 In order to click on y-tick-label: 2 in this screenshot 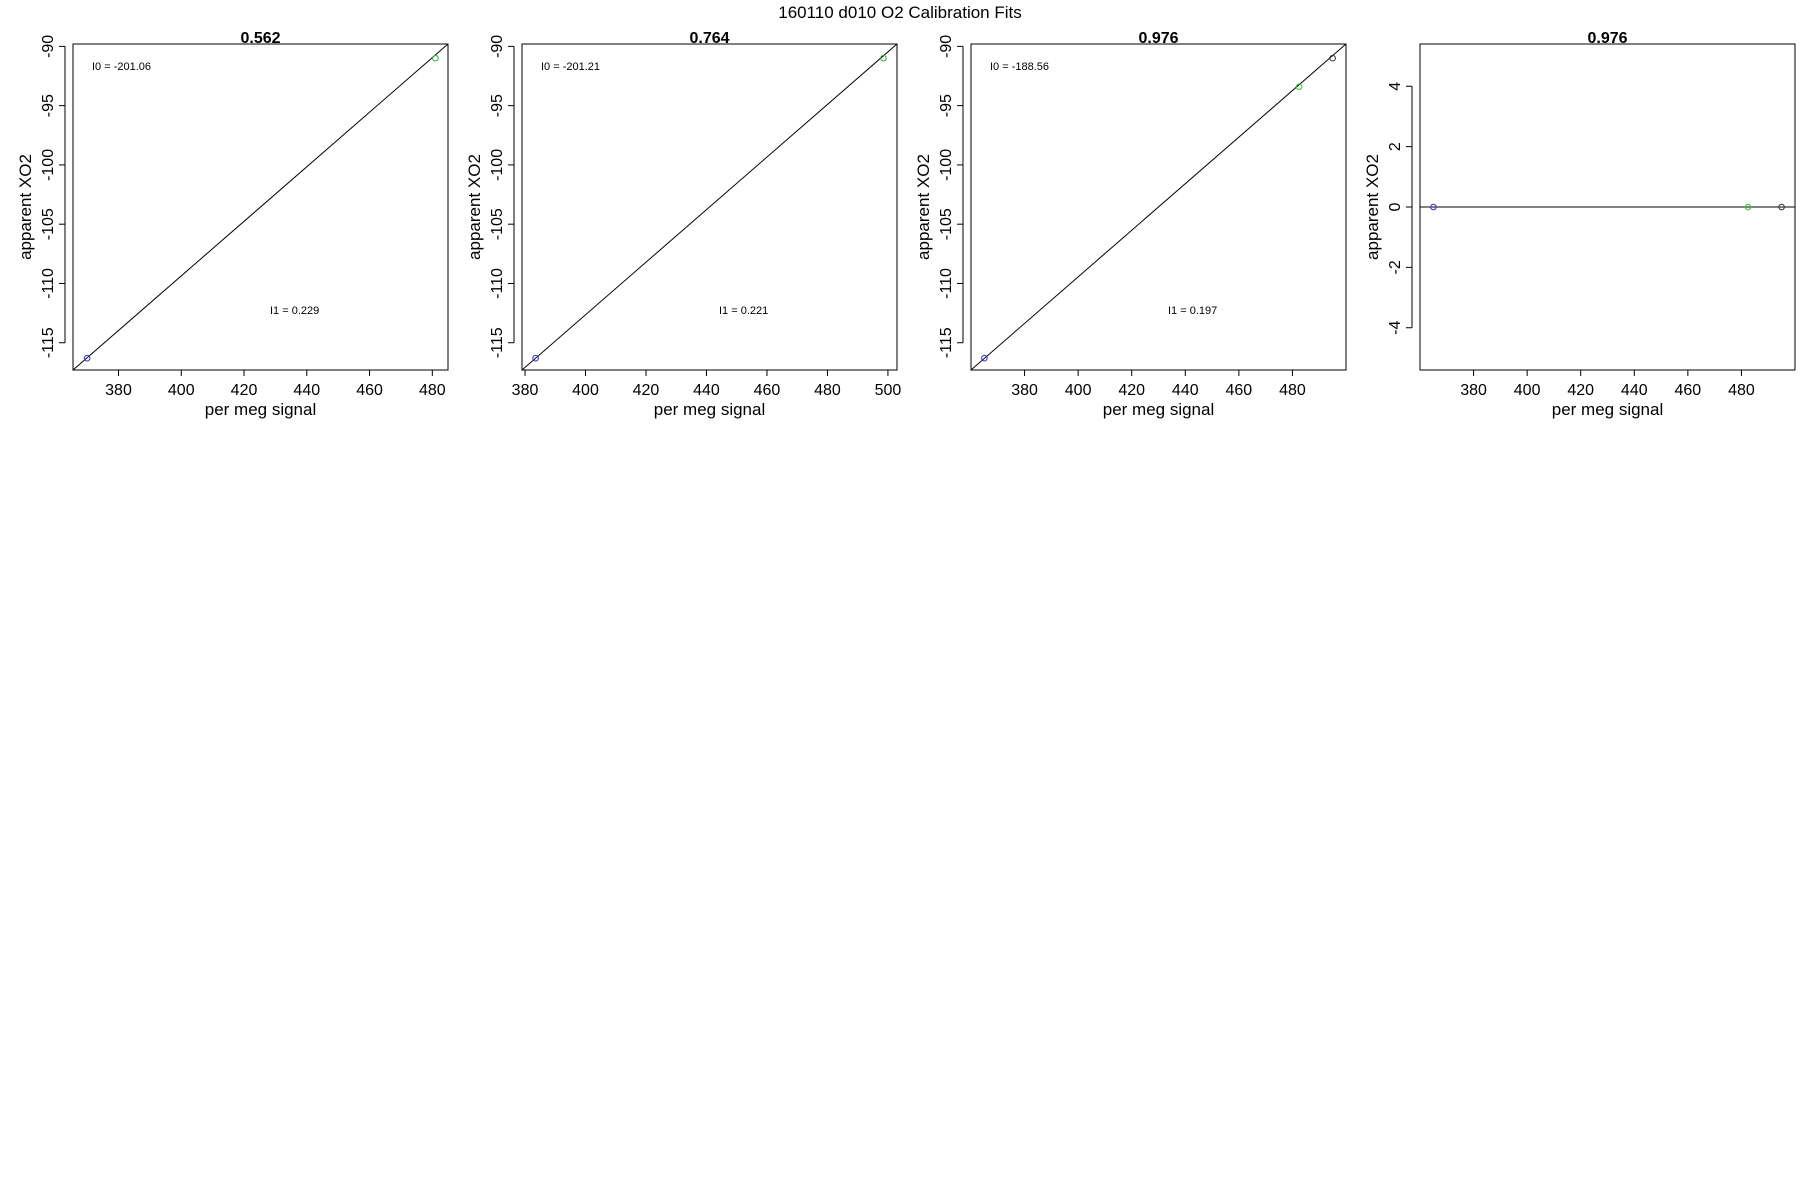, I will do `click(1395, 146)`.